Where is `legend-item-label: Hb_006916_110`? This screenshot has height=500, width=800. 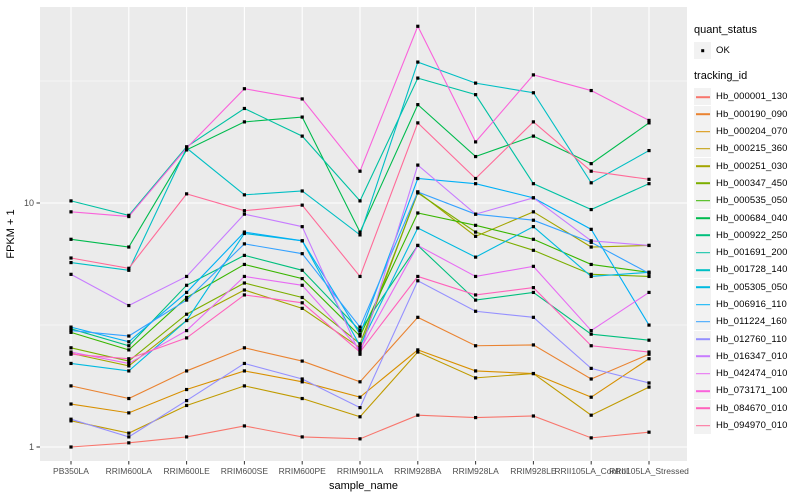 legend-item-label: Hb_006916_110 is located at coordinates (751, 304).